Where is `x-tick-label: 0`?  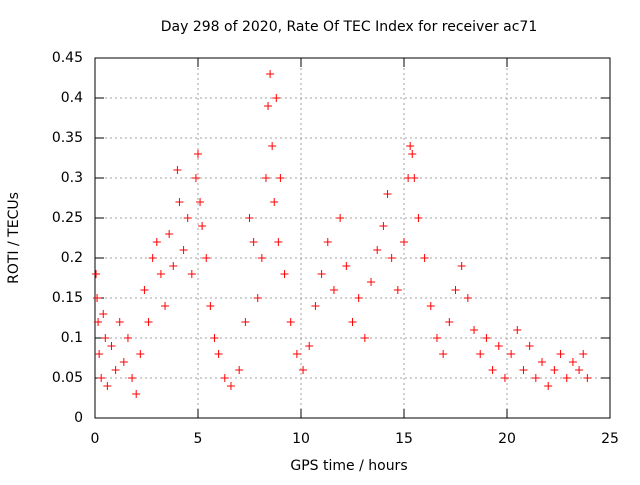
x-tick-label: 0 is located at coordinates (95, 439).